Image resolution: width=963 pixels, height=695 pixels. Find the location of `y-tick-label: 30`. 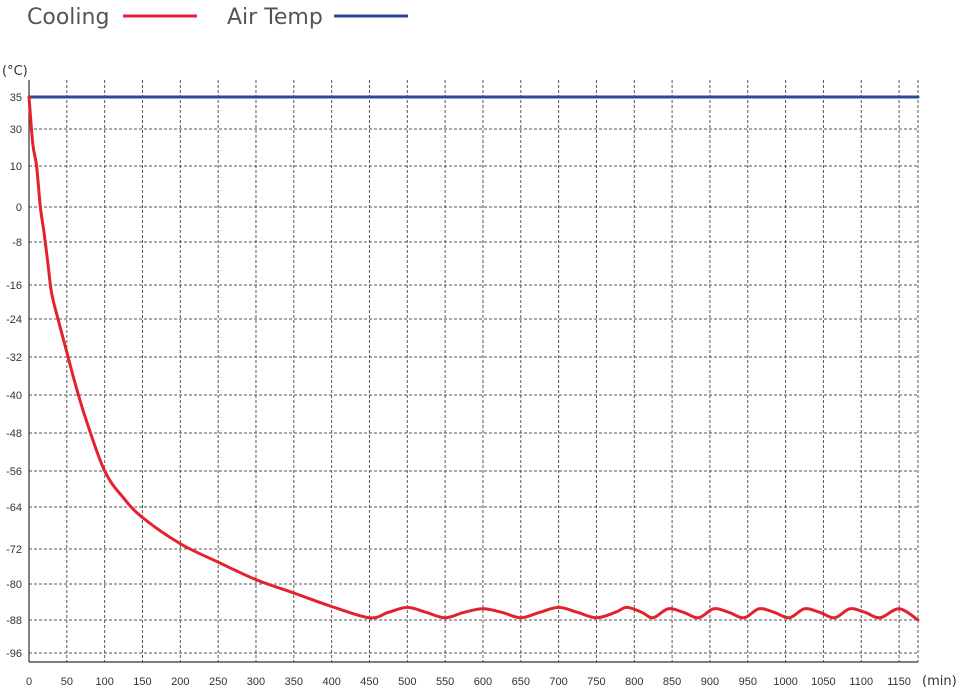

y-tick-label: 30 is located at coordinates (16, 130).